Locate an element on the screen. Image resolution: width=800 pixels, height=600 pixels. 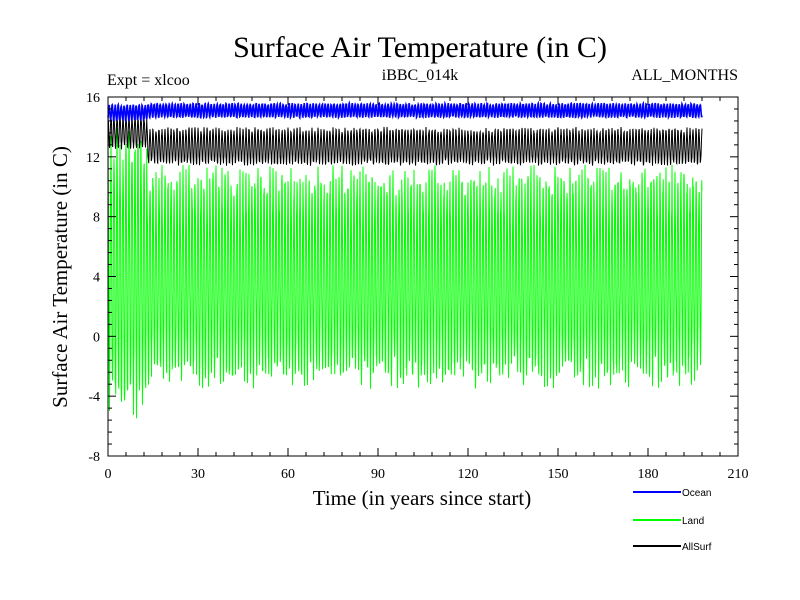
months-label: ALL_MONTHS is located at coordinates (684, 75).